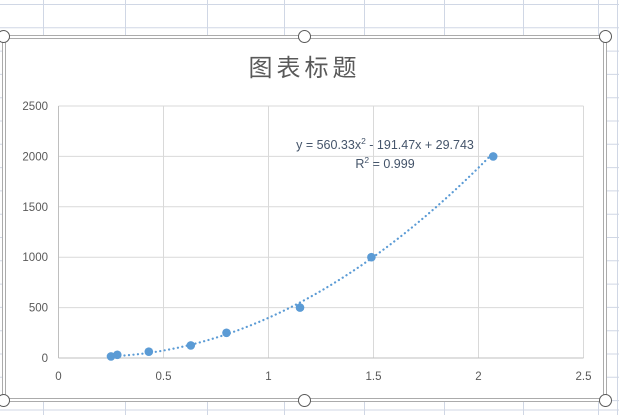 The width and height of the screenshot is (619, 415). Describe the element at coordinates (38, 309) in the screenshot. I see `y-tick-label: 500` at that location.